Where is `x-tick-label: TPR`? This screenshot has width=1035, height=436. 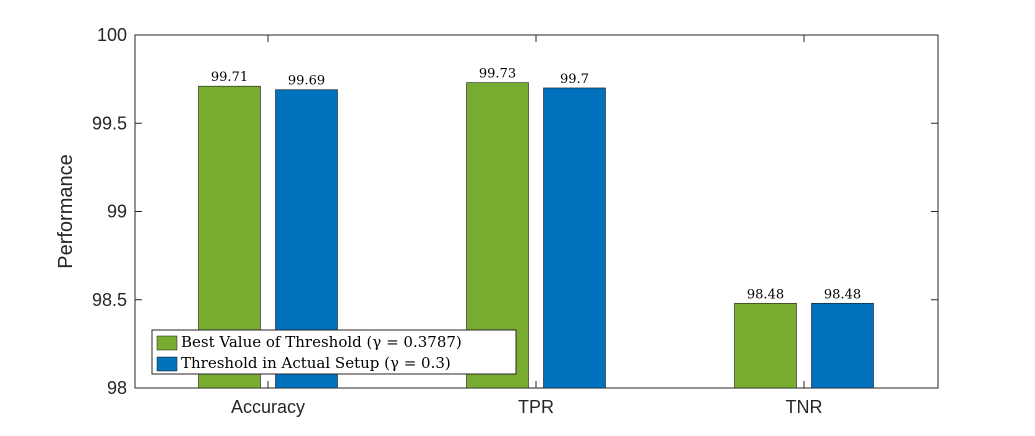 x-tick-label: TPR is located at coordinates (536, 407).